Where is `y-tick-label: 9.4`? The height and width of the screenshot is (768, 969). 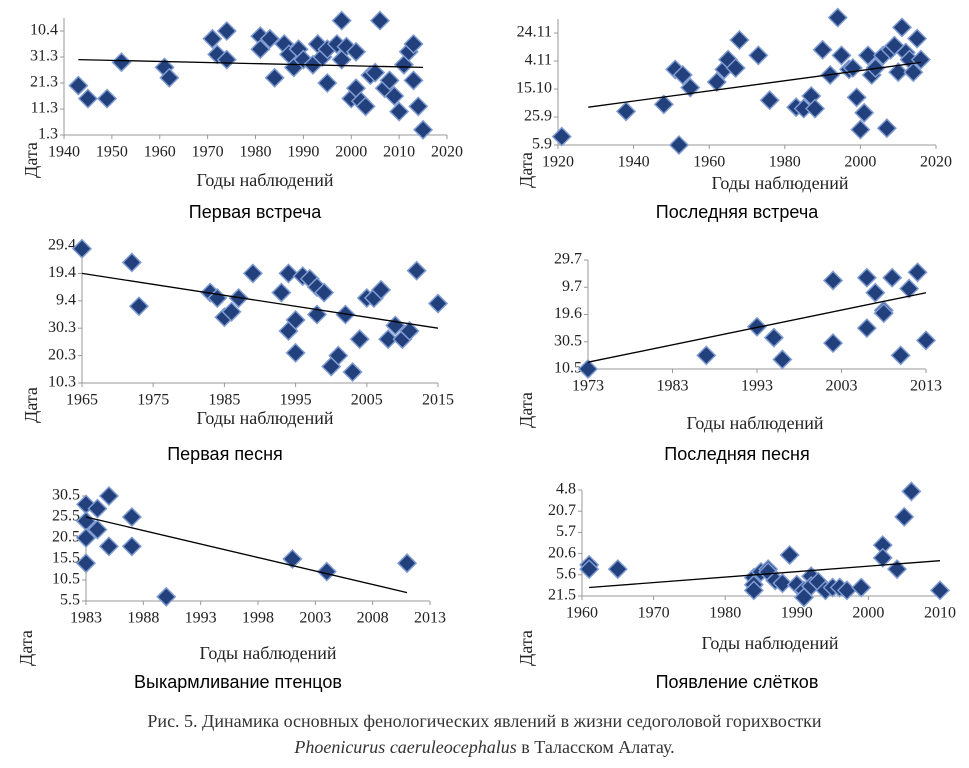
y-tick-label: 9.4 is located at coordinates (66, 299).